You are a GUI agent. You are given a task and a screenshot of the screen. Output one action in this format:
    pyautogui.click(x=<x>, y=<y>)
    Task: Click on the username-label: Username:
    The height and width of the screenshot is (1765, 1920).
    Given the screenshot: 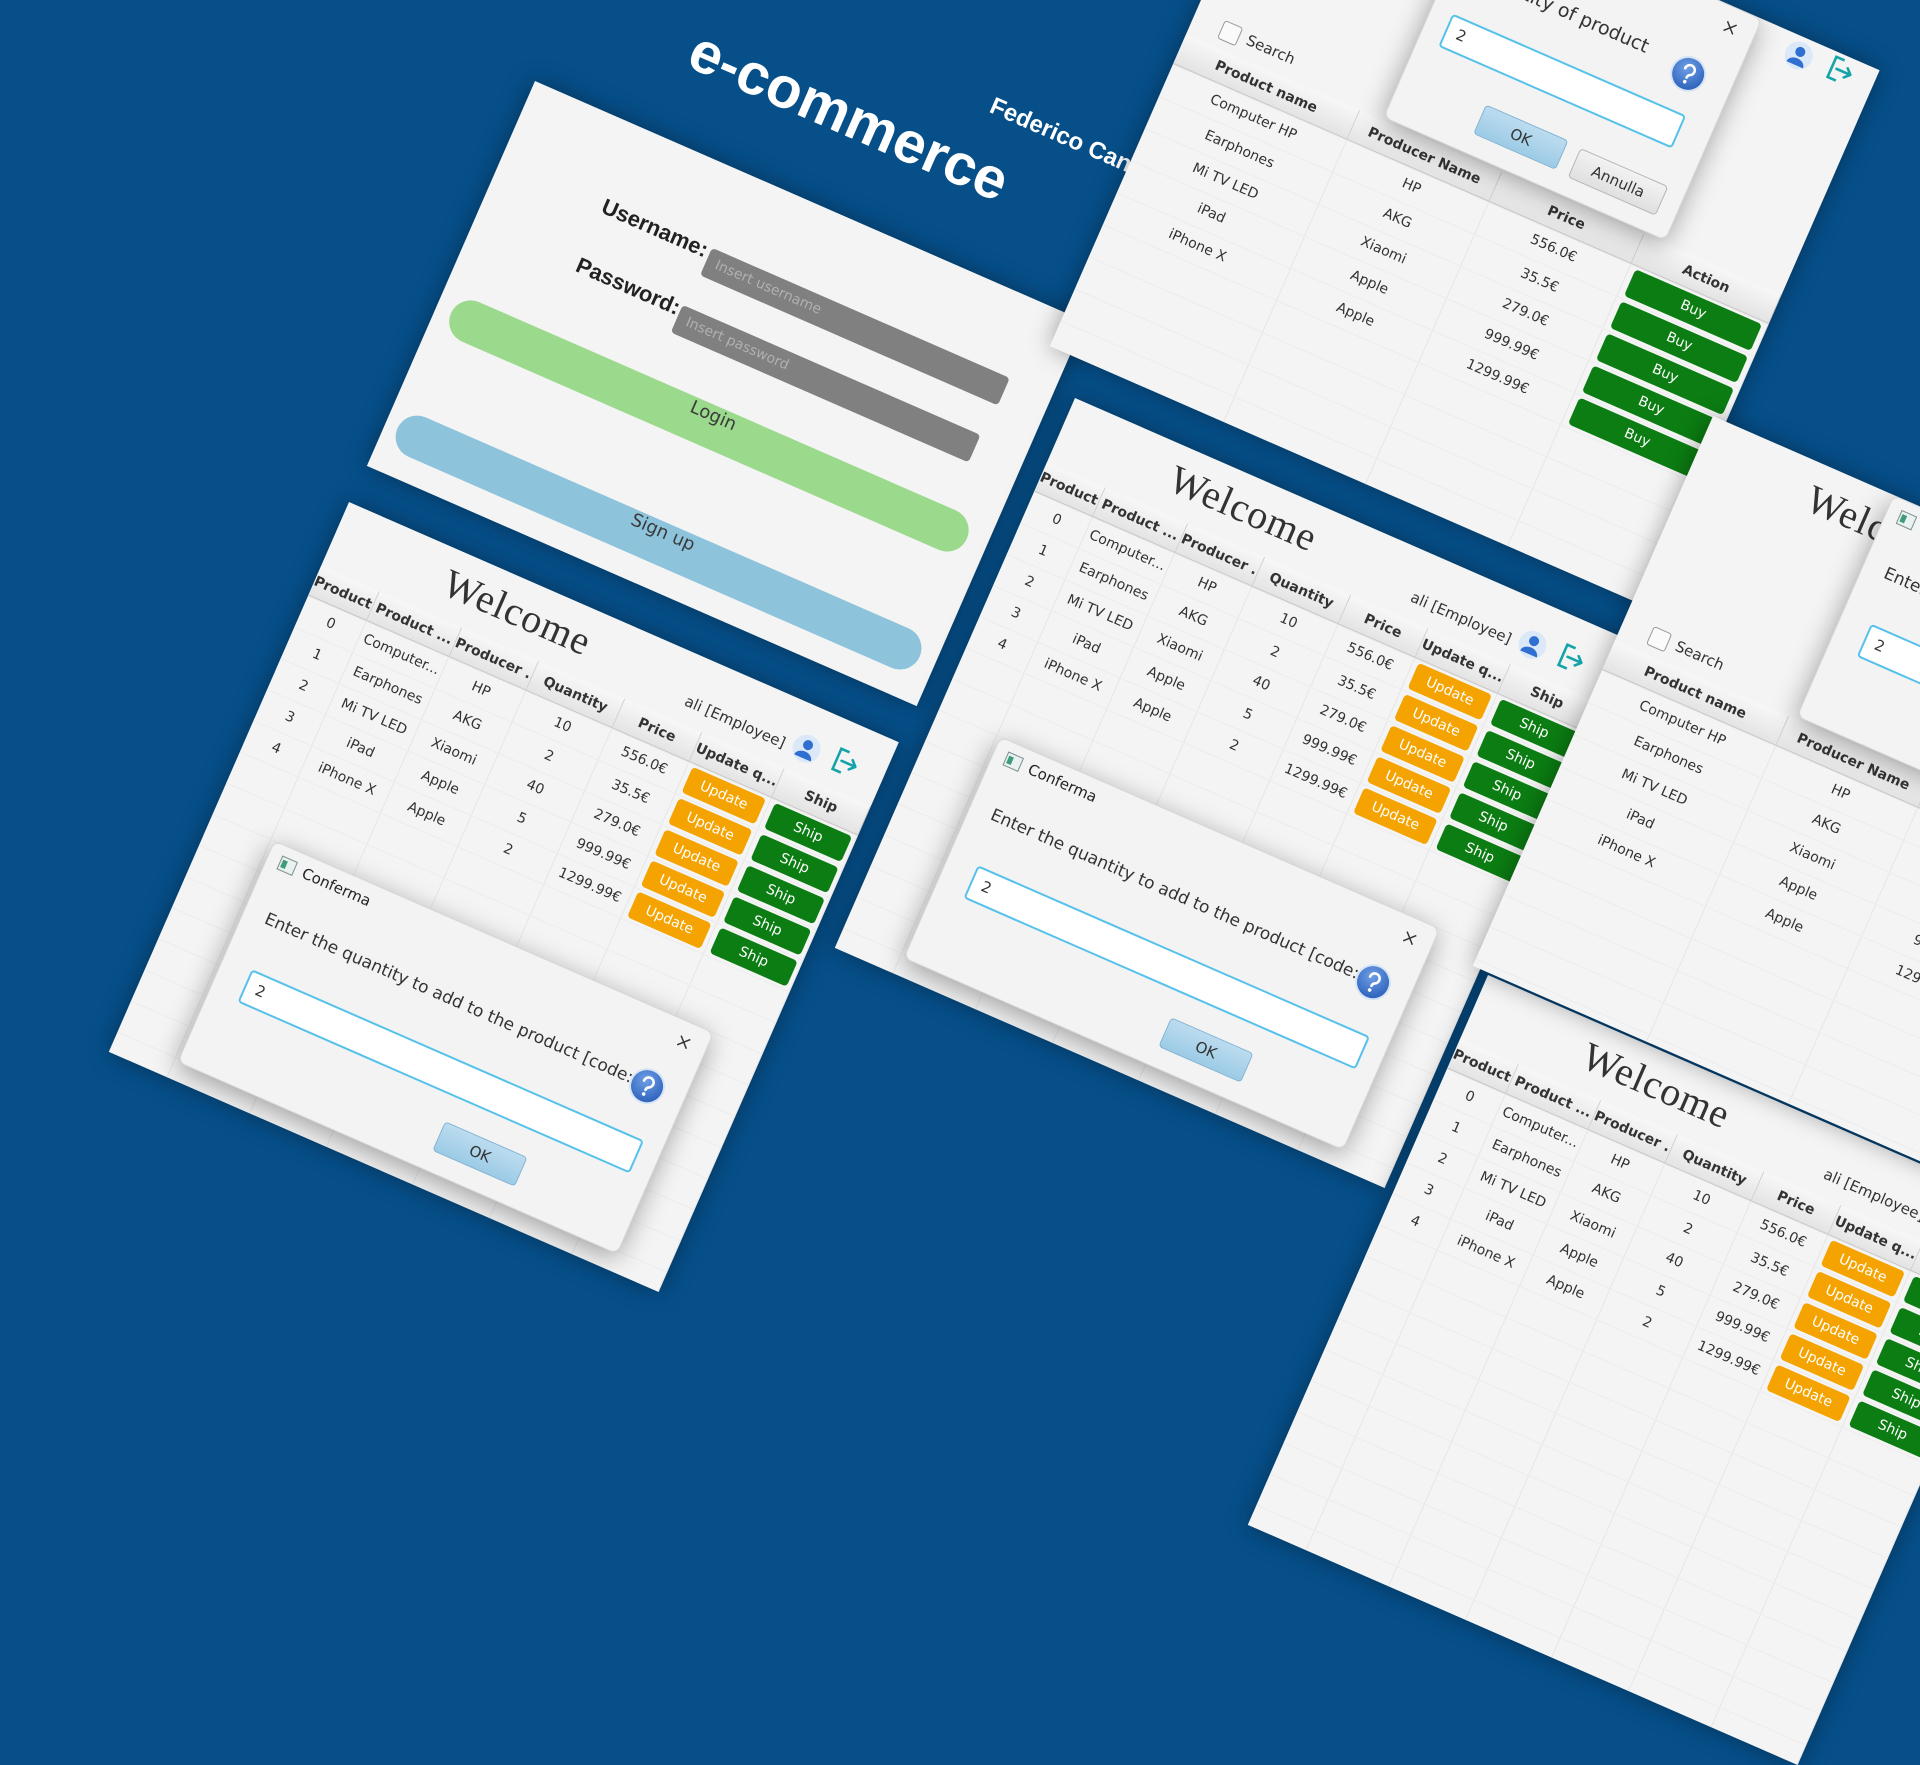 What is the action you would take?
    pyautogui.click(x=655, y=228)
    